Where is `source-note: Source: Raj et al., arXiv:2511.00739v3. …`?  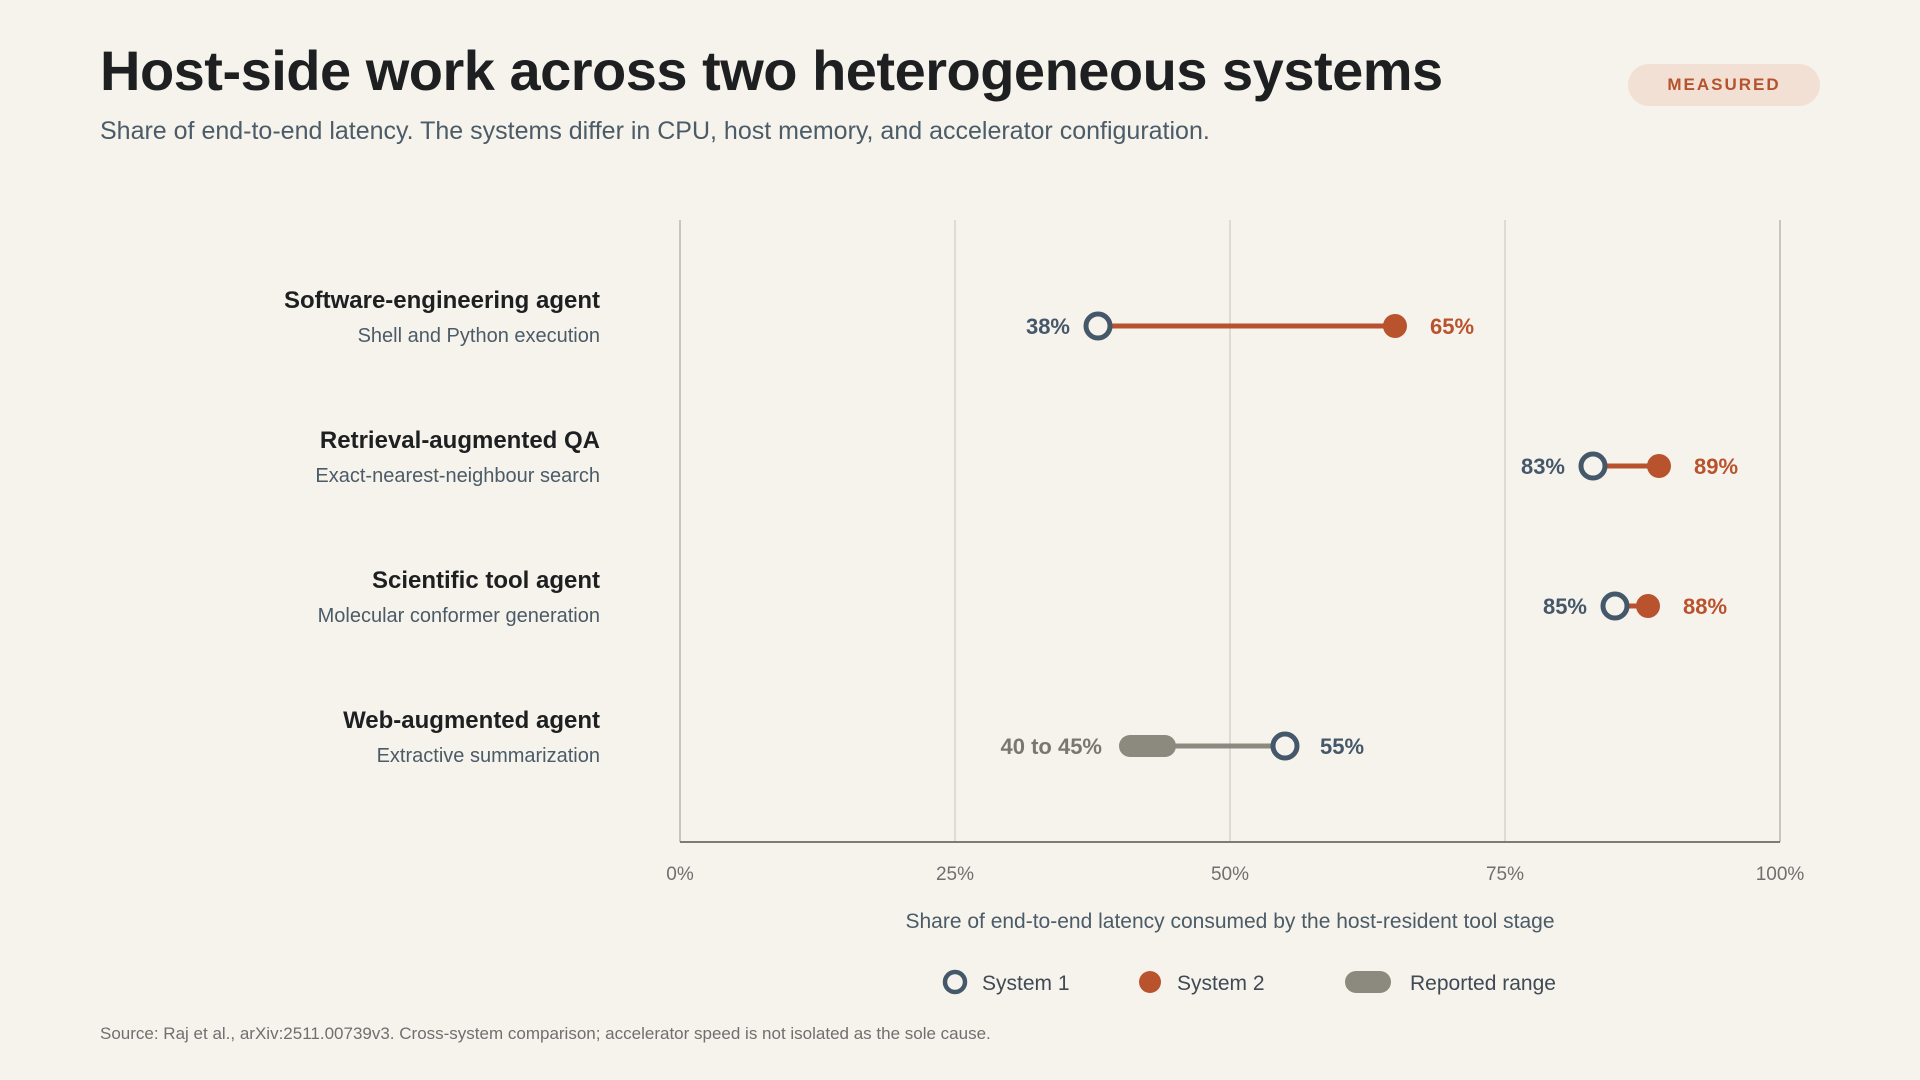 source-note: Source: Raj et al., arXiv:2511.00739v3. … is located at coordinates (545, 1033).